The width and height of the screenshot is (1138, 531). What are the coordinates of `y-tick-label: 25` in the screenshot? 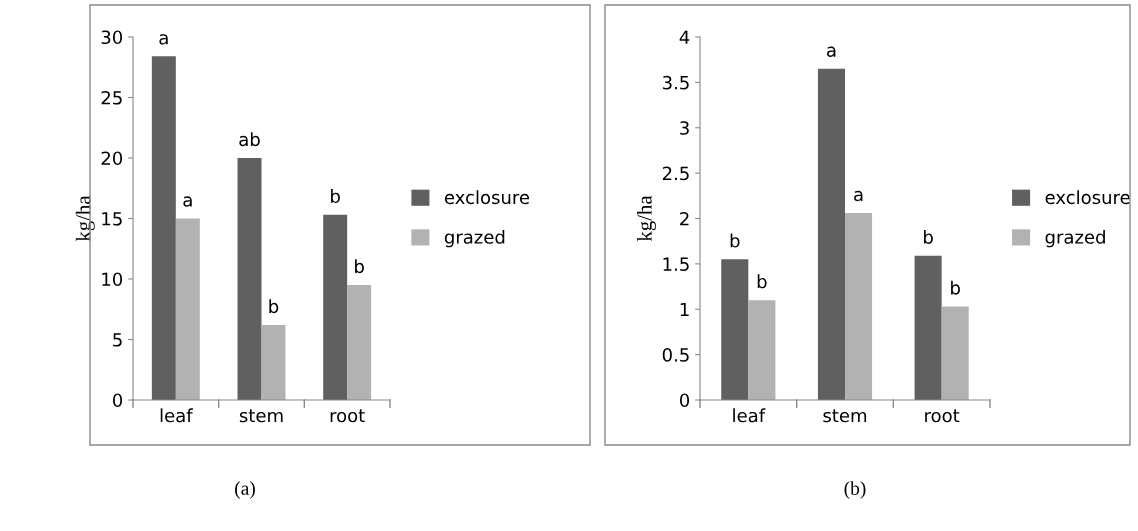 It's located at (111, 97).